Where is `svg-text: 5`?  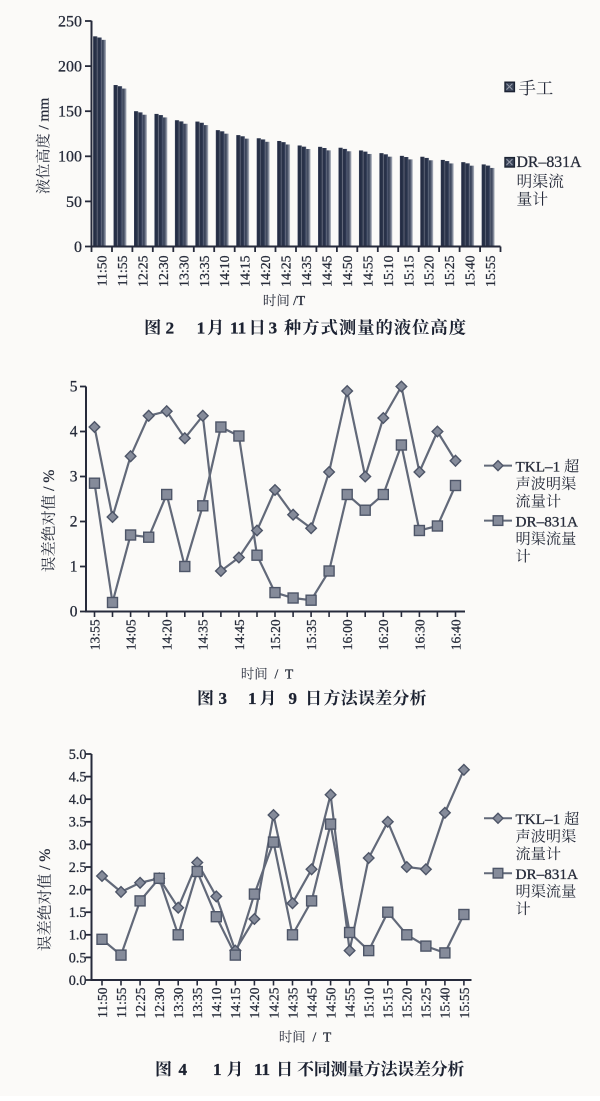
svg-text: 5 is located at coordinates (74, 387).